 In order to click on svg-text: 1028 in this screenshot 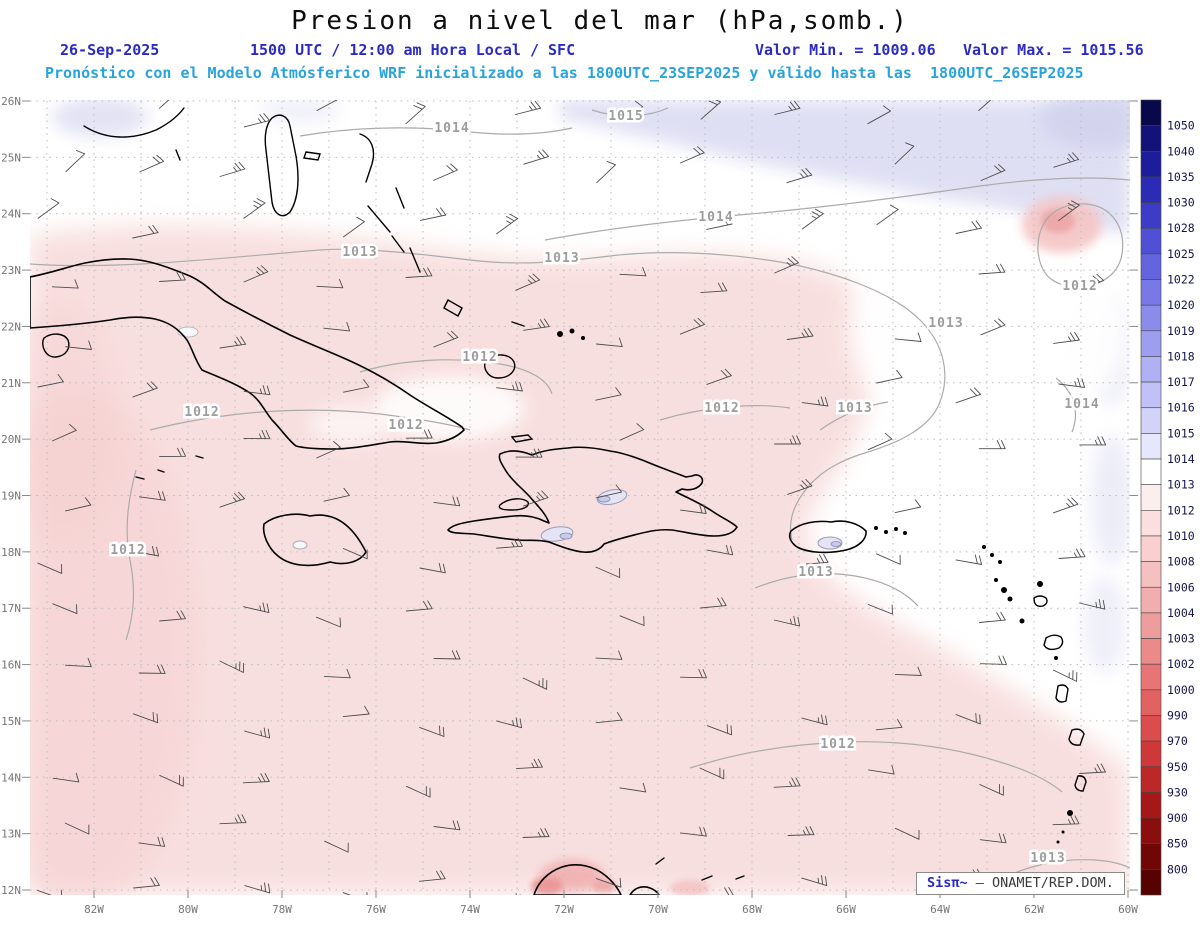, I will do `click(1181, 228)`.